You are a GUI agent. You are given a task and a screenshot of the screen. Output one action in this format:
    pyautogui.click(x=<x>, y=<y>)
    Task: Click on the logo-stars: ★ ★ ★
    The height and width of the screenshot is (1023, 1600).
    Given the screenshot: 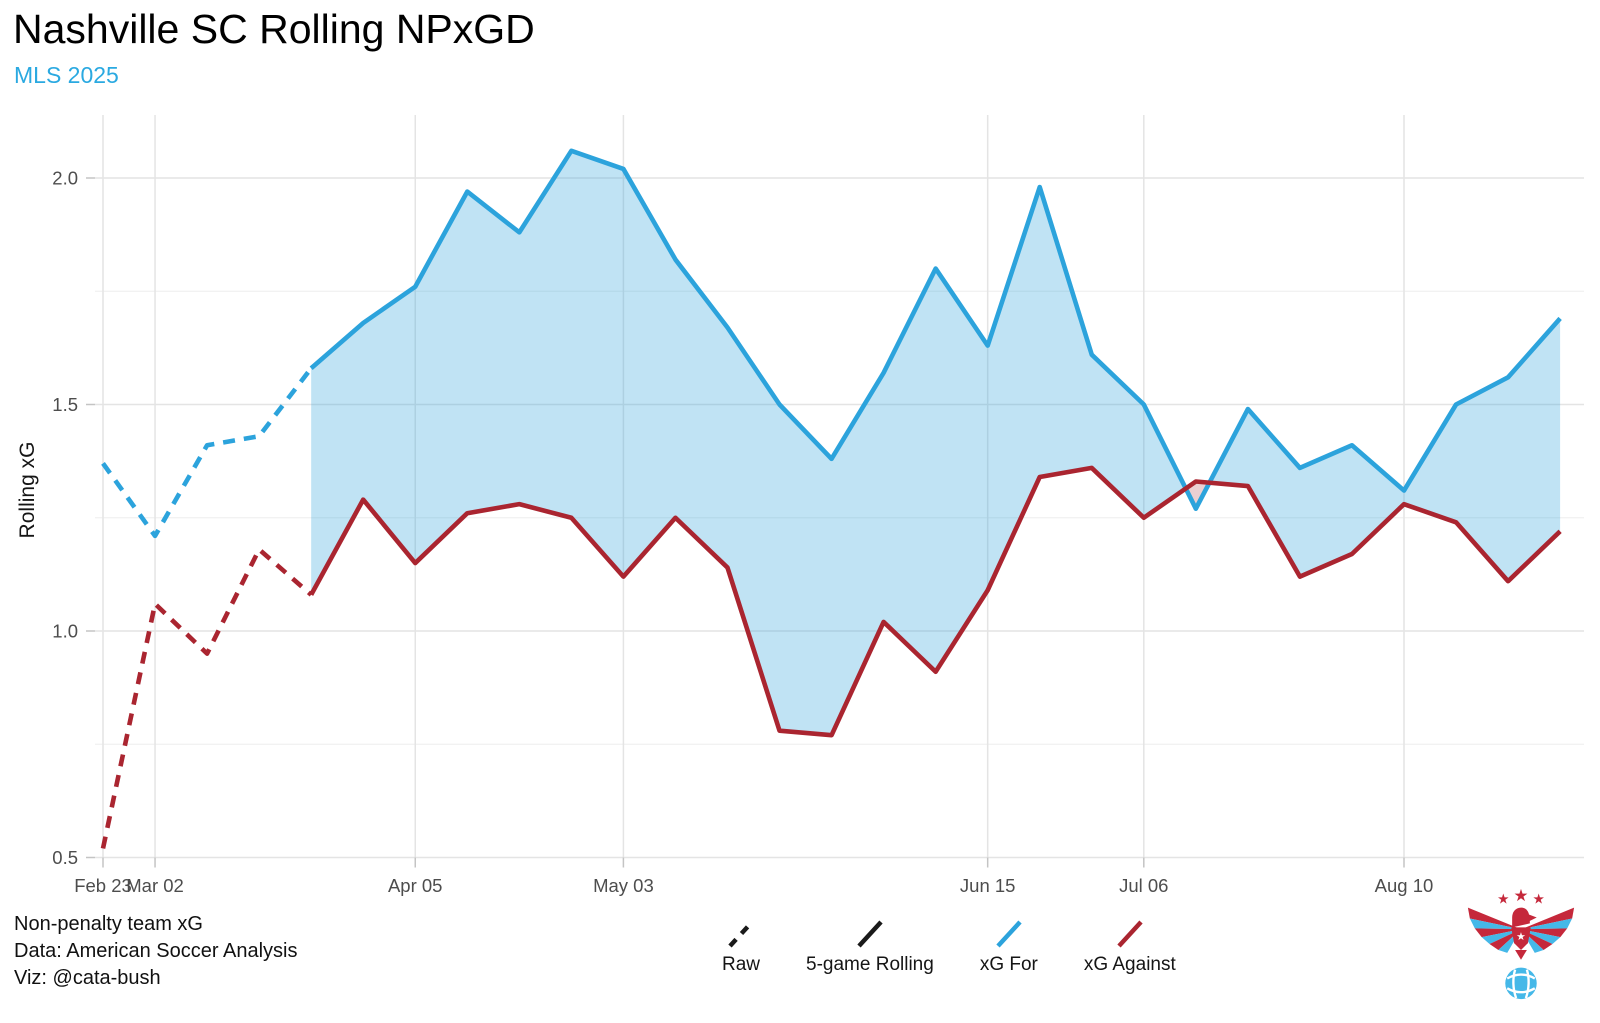 What is the action you would take?
    pyautogui.click(x=1521, y=896)
    